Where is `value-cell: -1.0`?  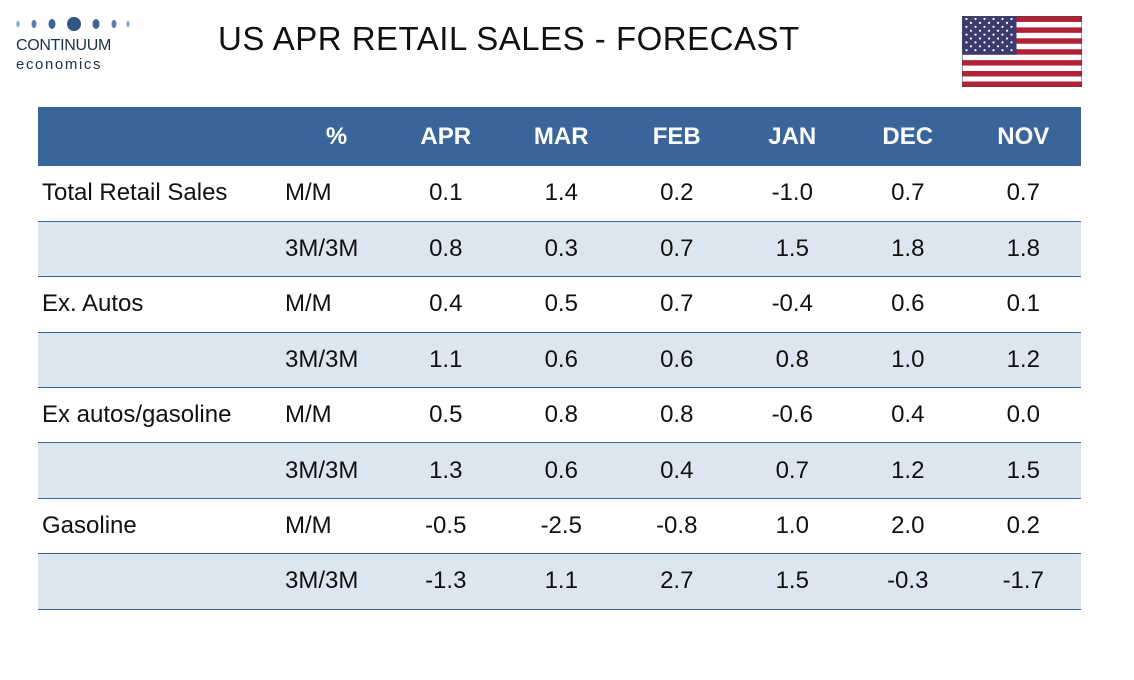
value-cell: -1.0 is located at coordinates (792, 194).